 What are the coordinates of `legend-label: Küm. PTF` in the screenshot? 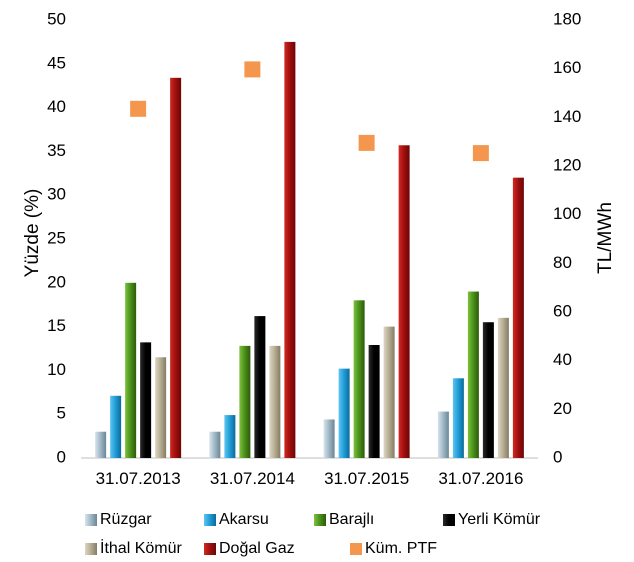 It's located at (401, 548).